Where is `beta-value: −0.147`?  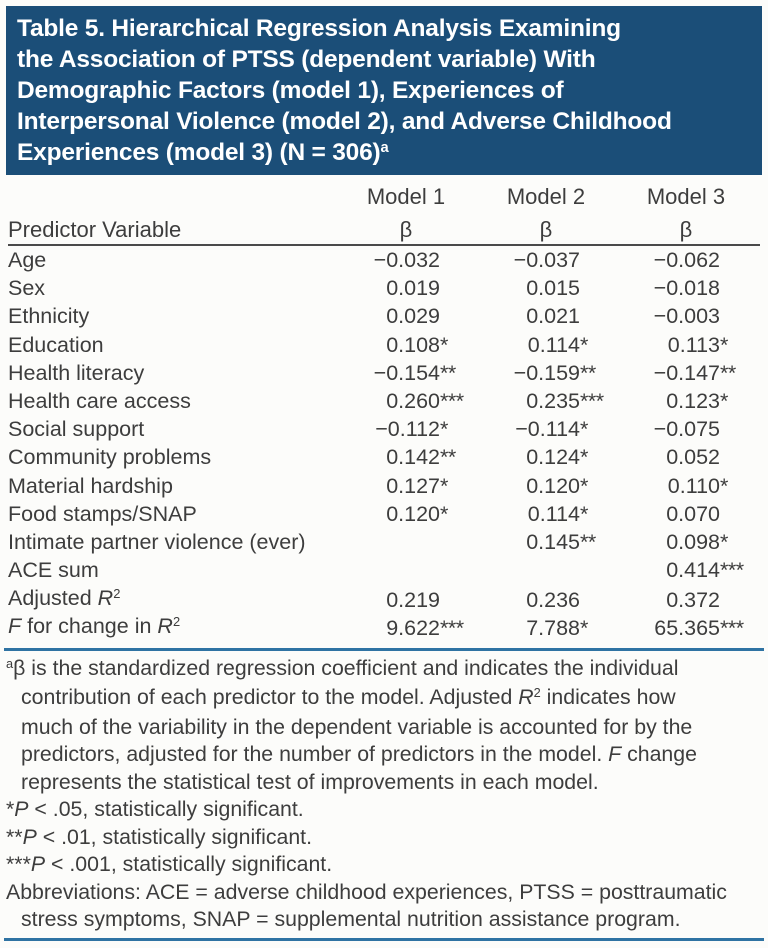
beta-value: −0.147 is located at coordinates (686, 372).